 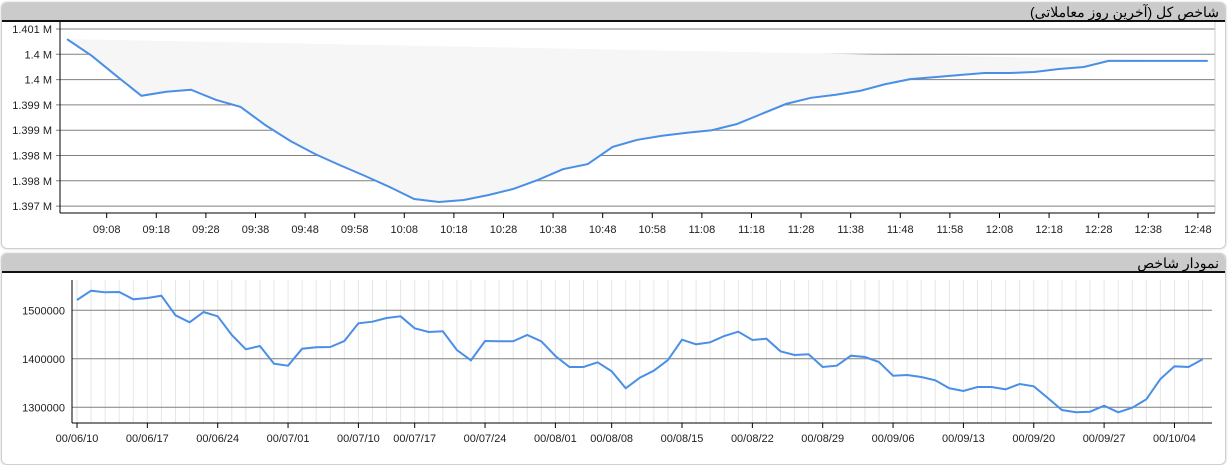 I want to click on x-tick-label: 10:58, so click(x=653, y=230).